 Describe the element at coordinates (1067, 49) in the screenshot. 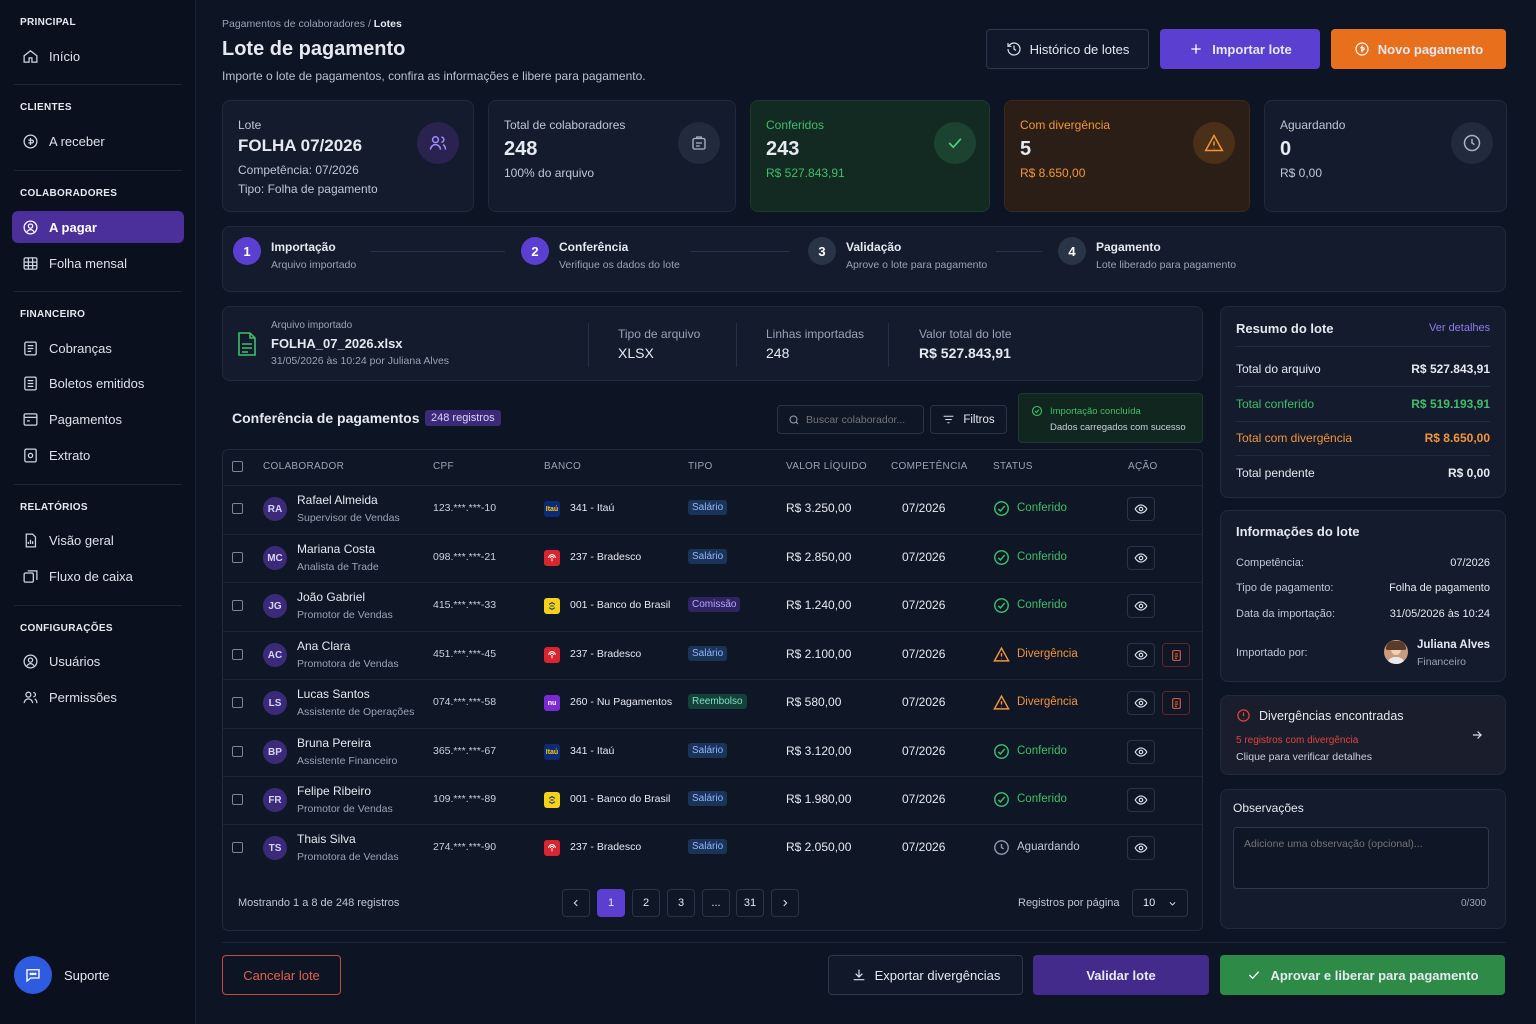

I see `history-button: Histórico de lotes` at that location.